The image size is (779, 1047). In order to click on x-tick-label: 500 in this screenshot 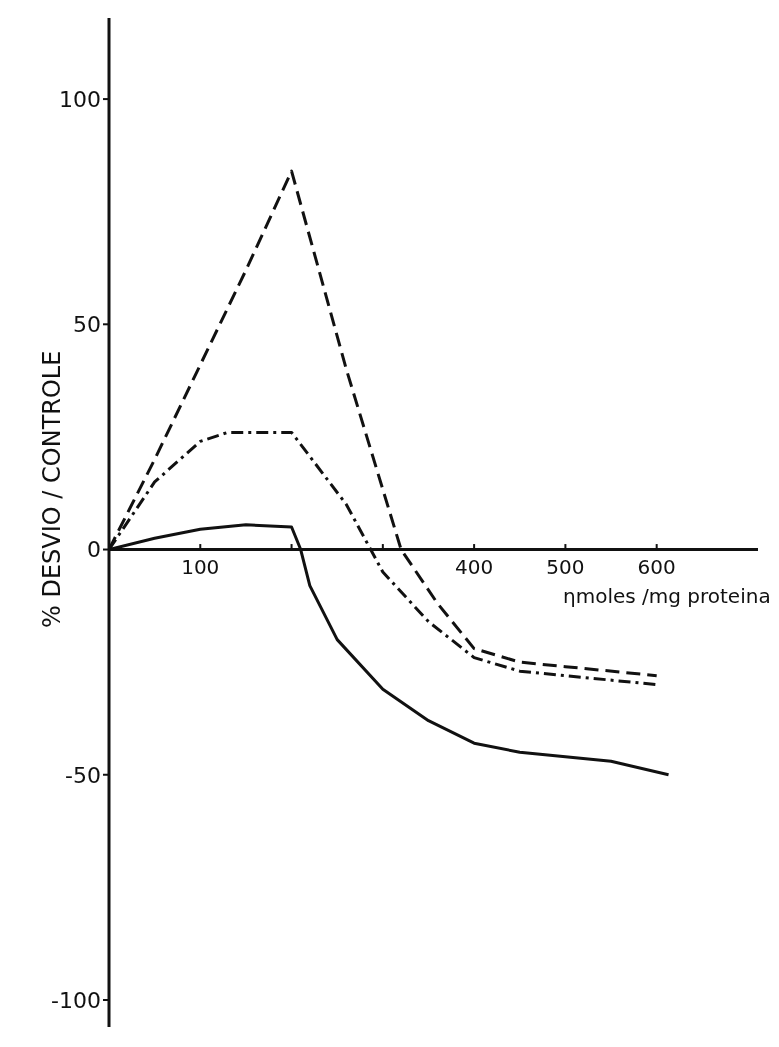, I will do `click(565, 567)`.